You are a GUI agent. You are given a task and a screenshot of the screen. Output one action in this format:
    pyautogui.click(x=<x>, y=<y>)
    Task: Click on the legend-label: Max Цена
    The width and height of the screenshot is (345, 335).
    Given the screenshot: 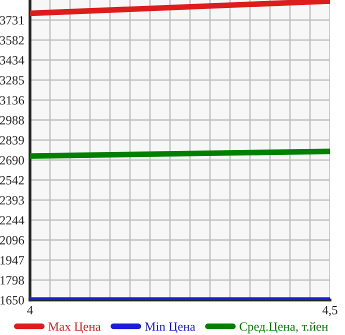 What is the action you would take?
    pyautogui.click(x=74, y=328)
    